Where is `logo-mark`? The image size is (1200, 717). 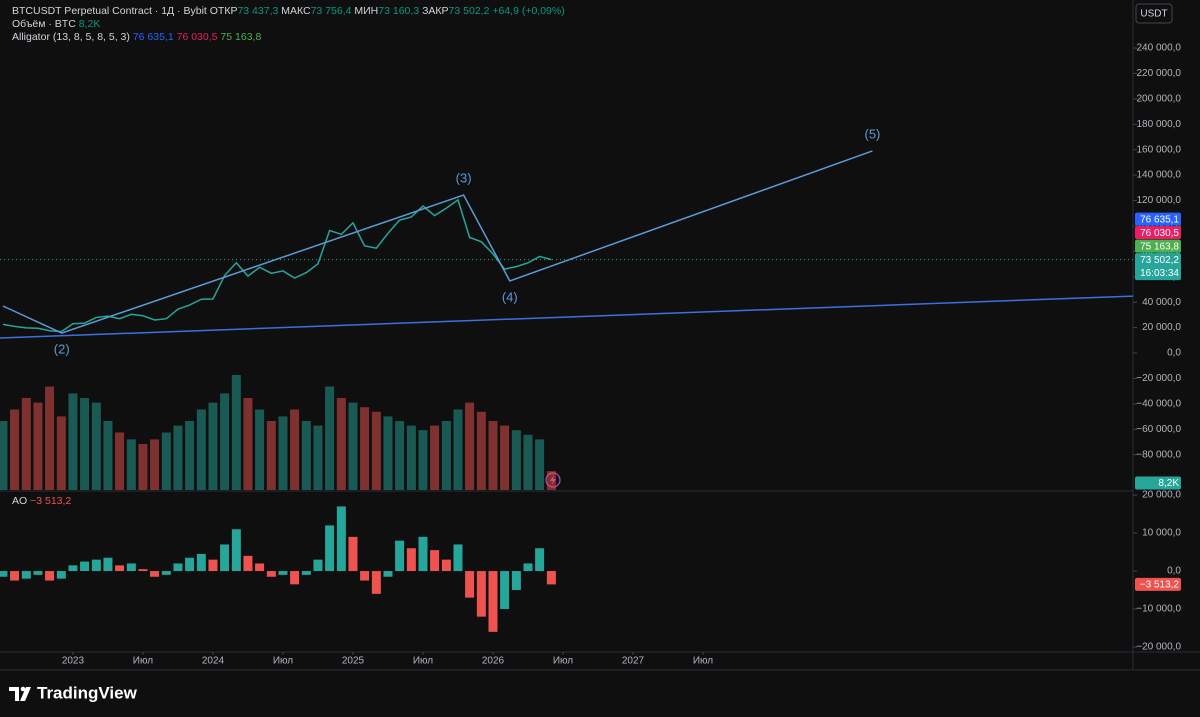 logo-mark is located at coordinates (14, 694).